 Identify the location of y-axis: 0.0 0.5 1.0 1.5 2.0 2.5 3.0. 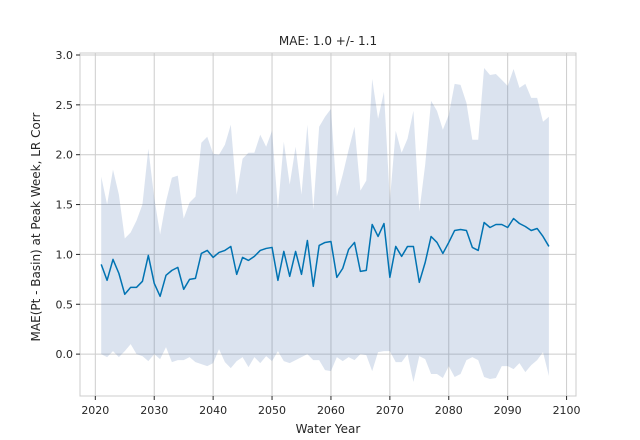
(68, 205).